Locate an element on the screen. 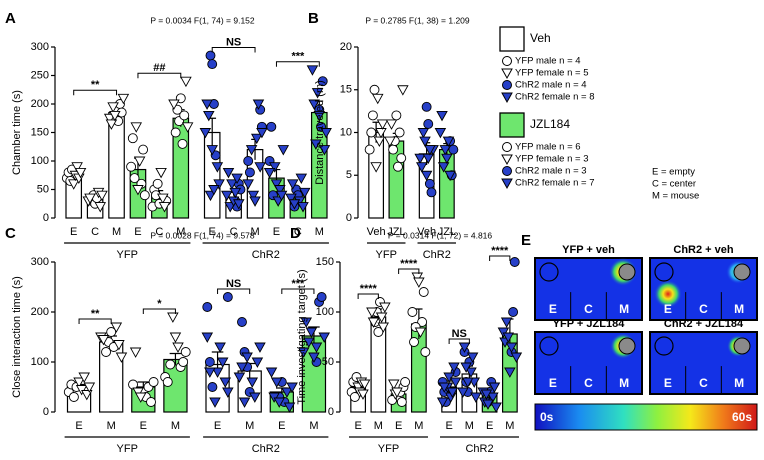 The width and height of the screenshot is (764, 460). y-axis-title: Distance traveled (m) is located at coordinates (320, 132).